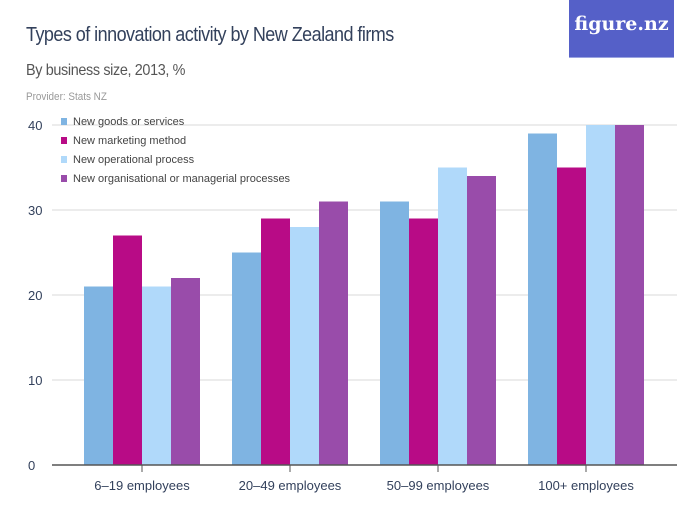 The height and width of the screenshot is (525, 700). I want to click on x-tick-label: 6–19 employees, so click(142, 485).